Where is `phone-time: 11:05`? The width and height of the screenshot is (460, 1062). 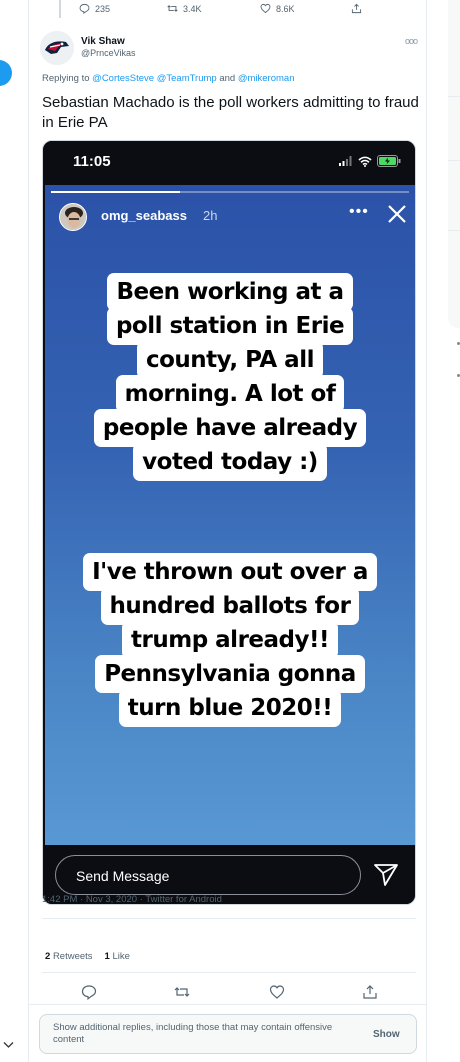 phone-time: 11:05 is located at coordinates (92, 161).